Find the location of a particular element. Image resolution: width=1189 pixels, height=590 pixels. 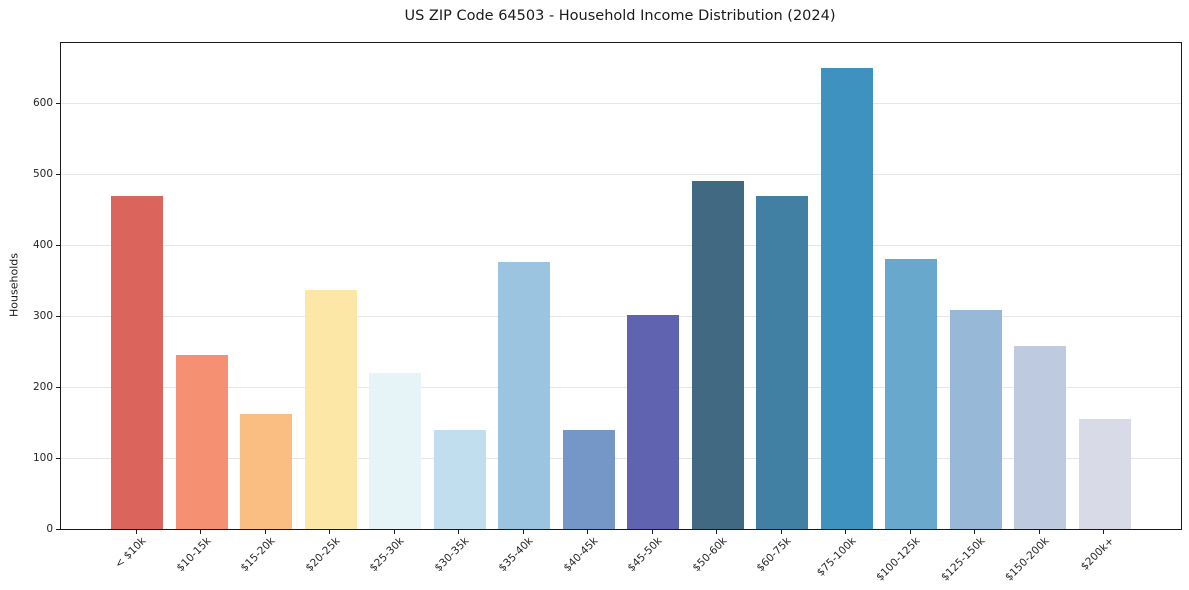

x-tick-label: $25-30k is located at coordinates (387, 555).